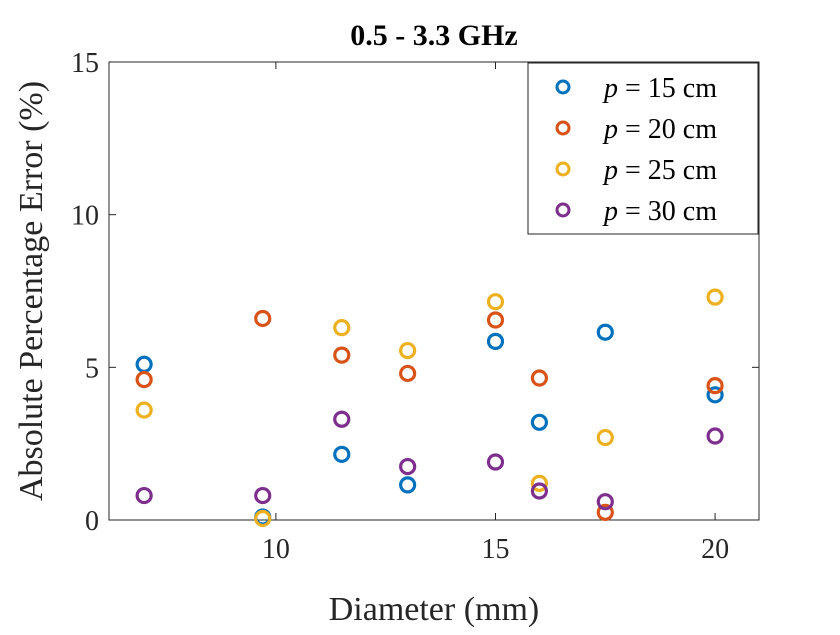 This screenshot has height=635, width=840. I want to click on legend-label-4: p = 30 cm, so click(659, 211).